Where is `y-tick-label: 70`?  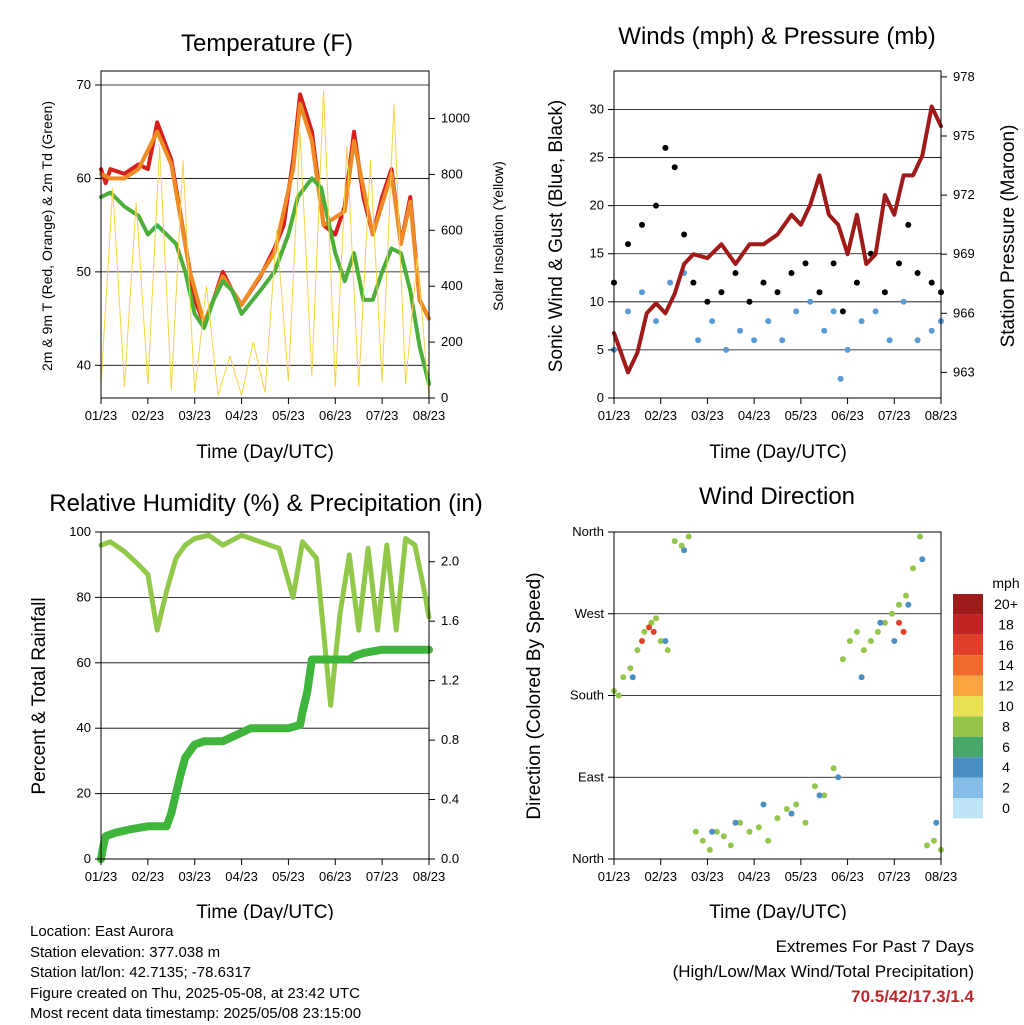
y-tick-label: 70 is located at coordinates (84, 84).